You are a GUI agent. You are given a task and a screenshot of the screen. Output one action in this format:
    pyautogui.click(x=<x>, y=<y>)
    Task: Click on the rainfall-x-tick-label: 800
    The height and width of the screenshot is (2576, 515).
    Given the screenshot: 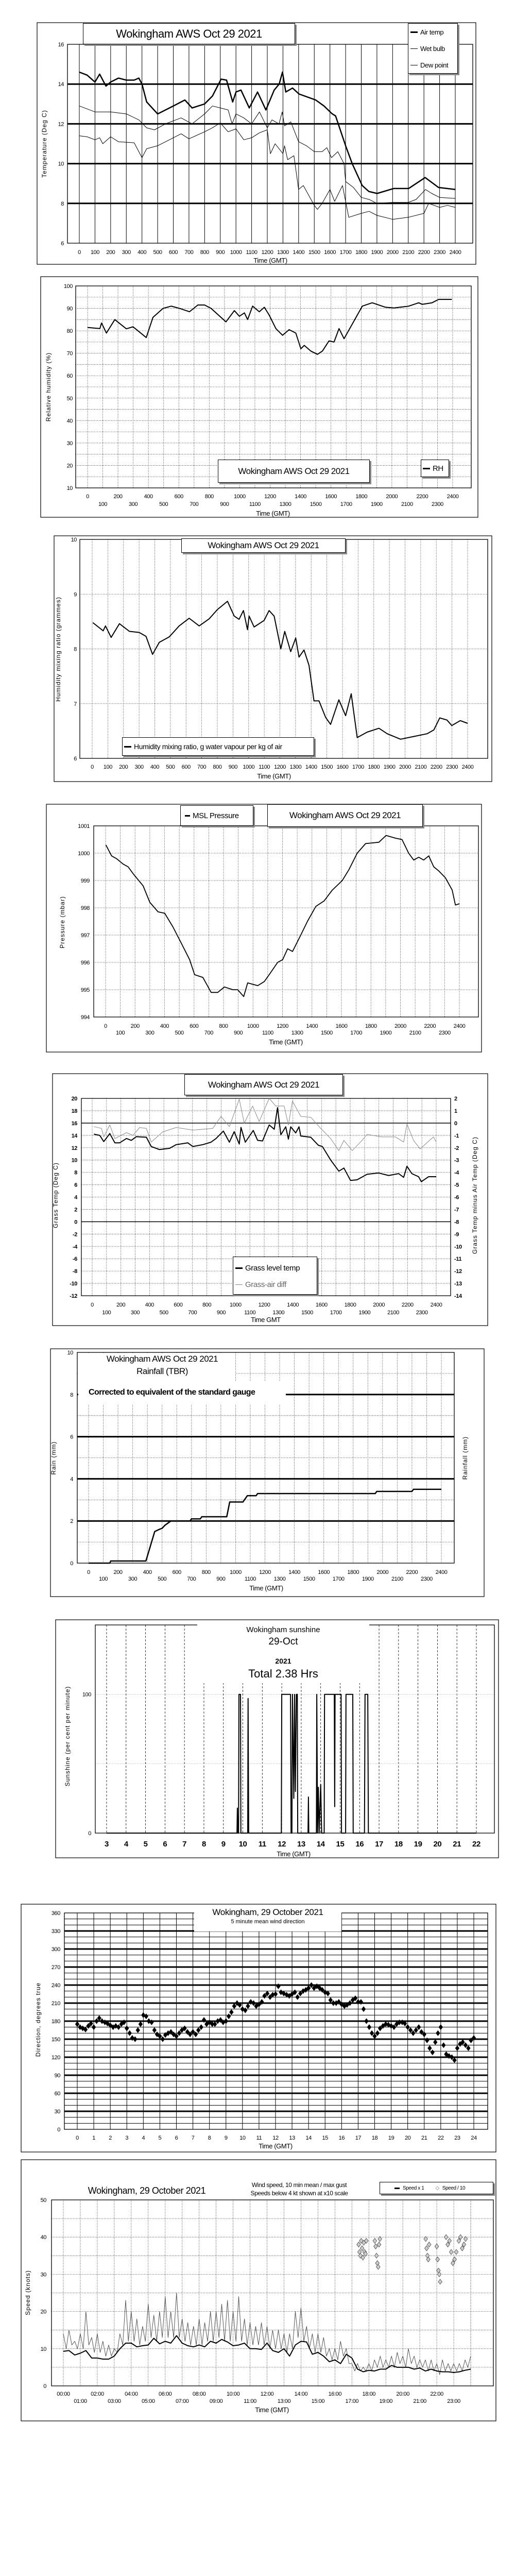 What is the action you would take?
    pyautogui.click(x=206, y=1572)
    